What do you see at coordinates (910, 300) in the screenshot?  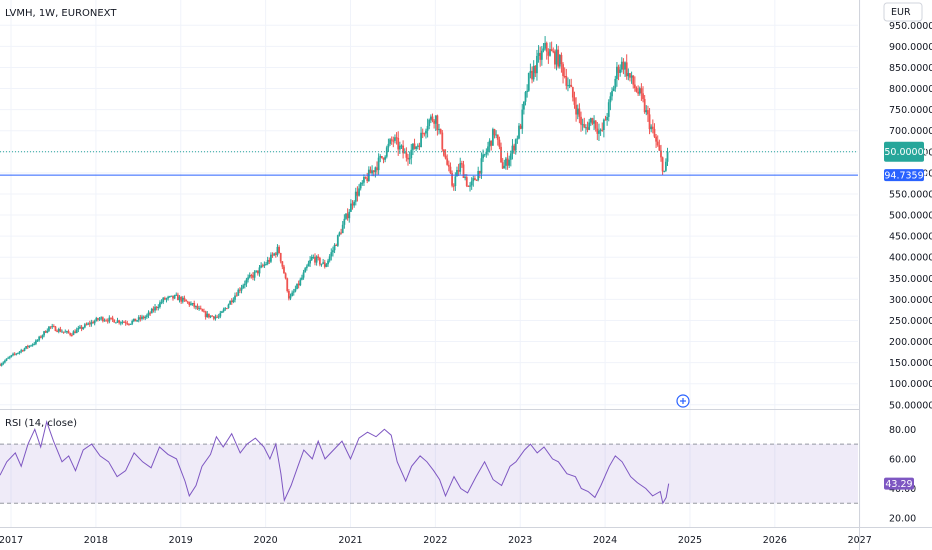 I see `price-tick-label: 300.00000` at bounding box center [910, 300].